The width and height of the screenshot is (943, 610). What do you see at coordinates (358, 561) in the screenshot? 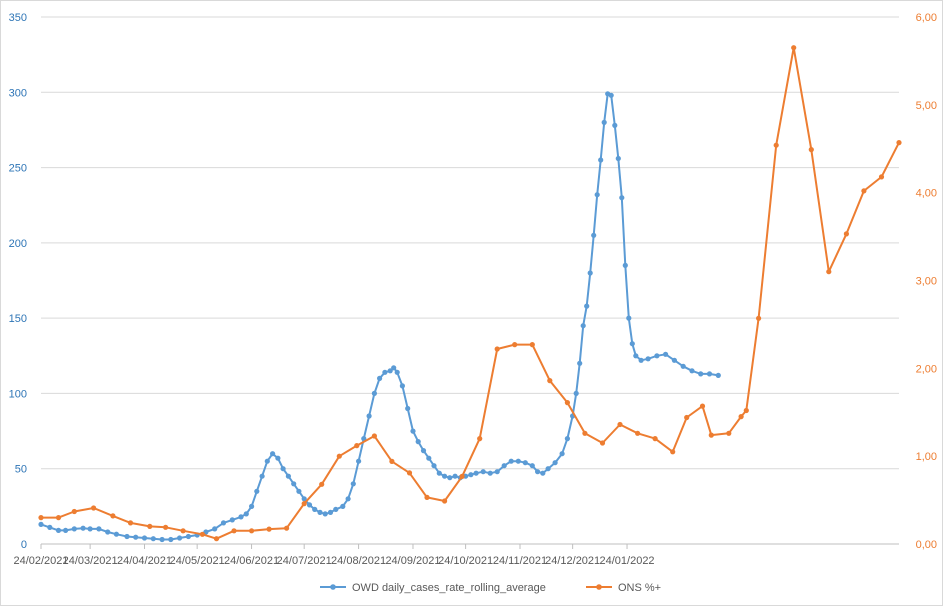
I see `x-tick-label: 24/08/2021` at bounding box center [358, 561].